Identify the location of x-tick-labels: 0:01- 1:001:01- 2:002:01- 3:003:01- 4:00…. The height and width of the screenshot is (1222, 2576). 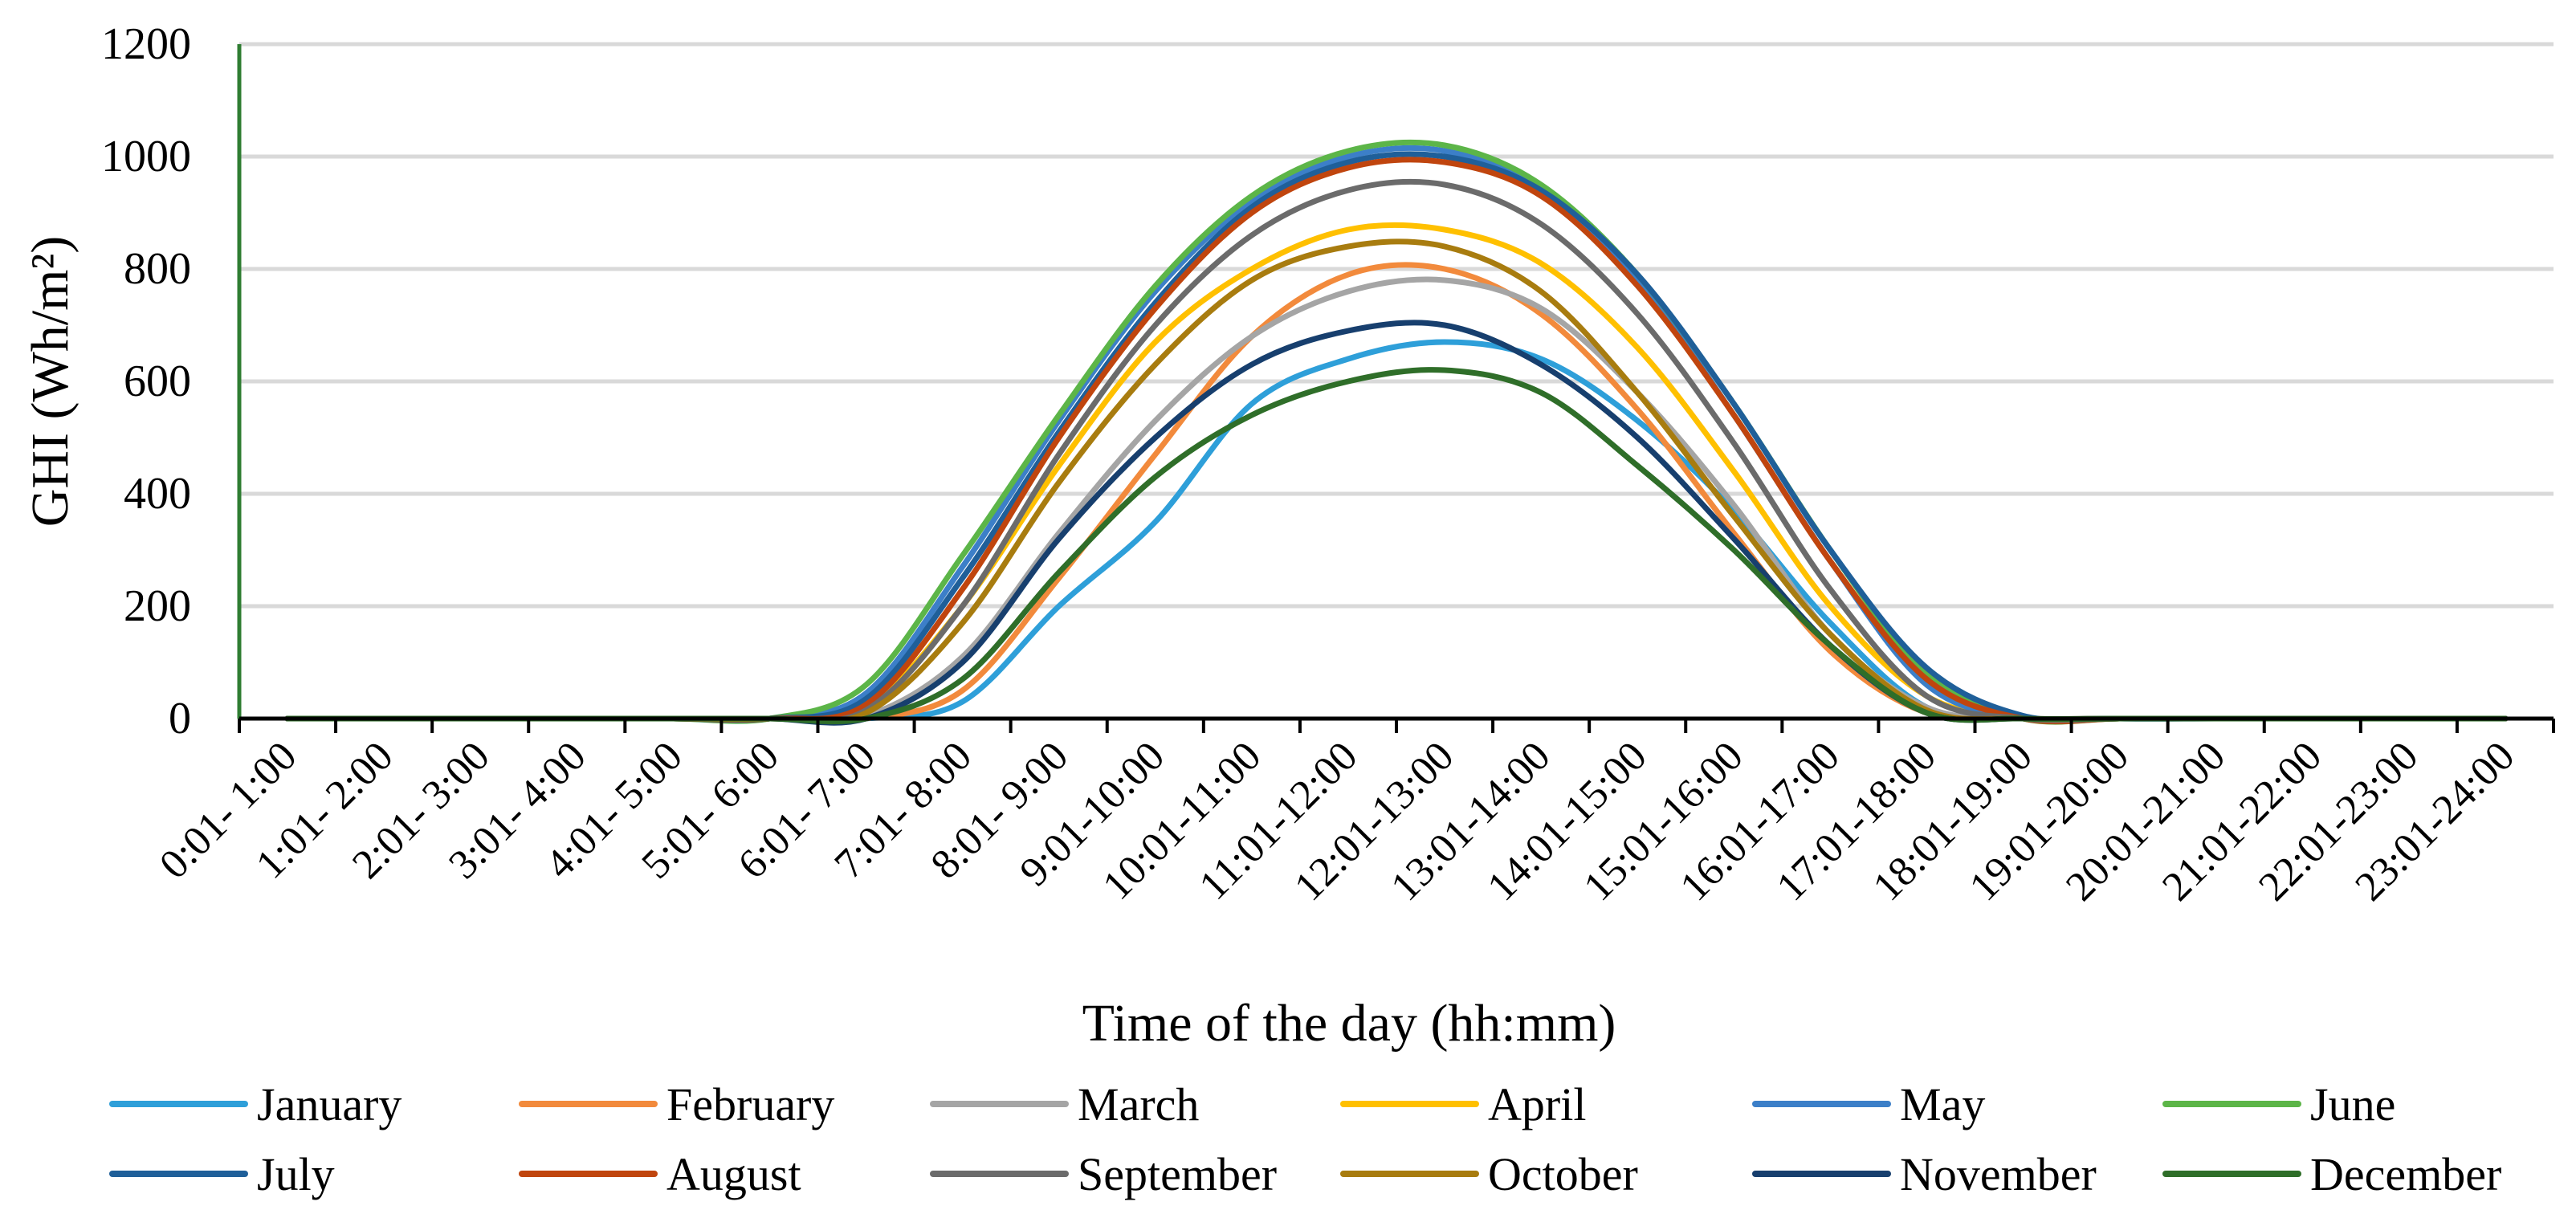
(1337, 821).